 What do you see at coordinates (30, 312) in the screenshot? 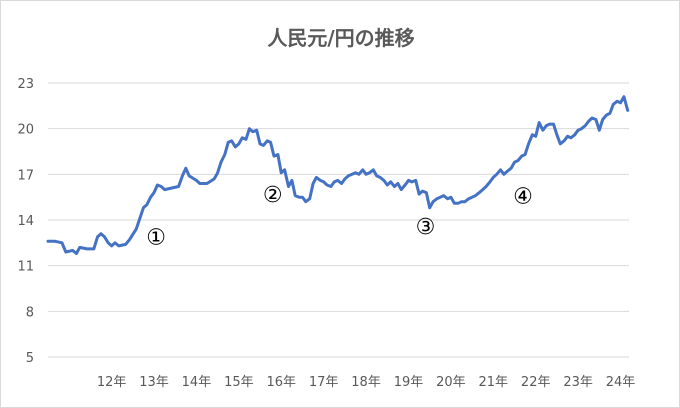
I see `y-tick-label: 8` at bounding box center [30, 312].